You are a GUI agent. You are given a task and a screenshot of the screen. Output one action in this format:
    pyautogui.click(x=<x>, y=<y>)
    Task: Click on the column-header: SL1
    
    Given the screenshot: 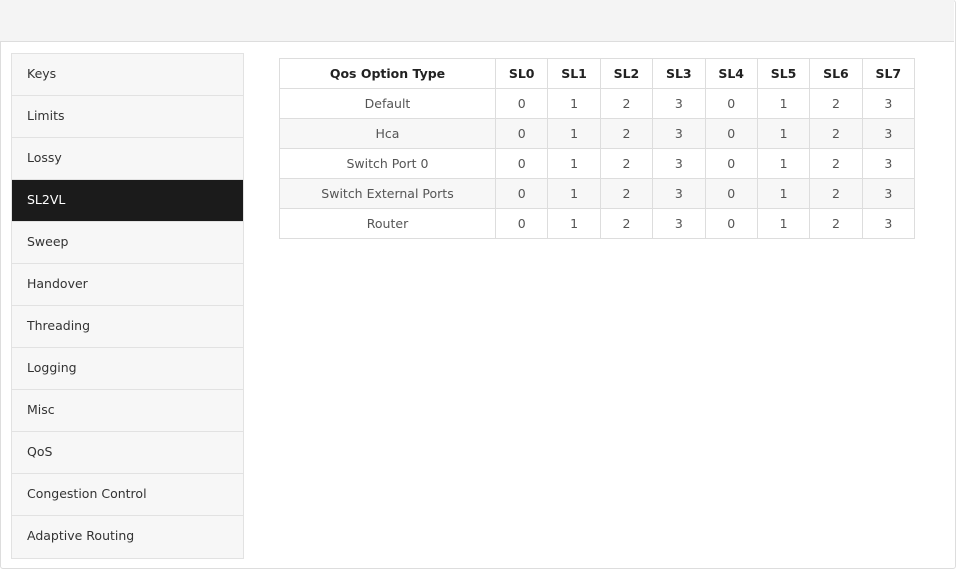 What is the action you would take?
    pyautogui.click(x=574, y=73)
    